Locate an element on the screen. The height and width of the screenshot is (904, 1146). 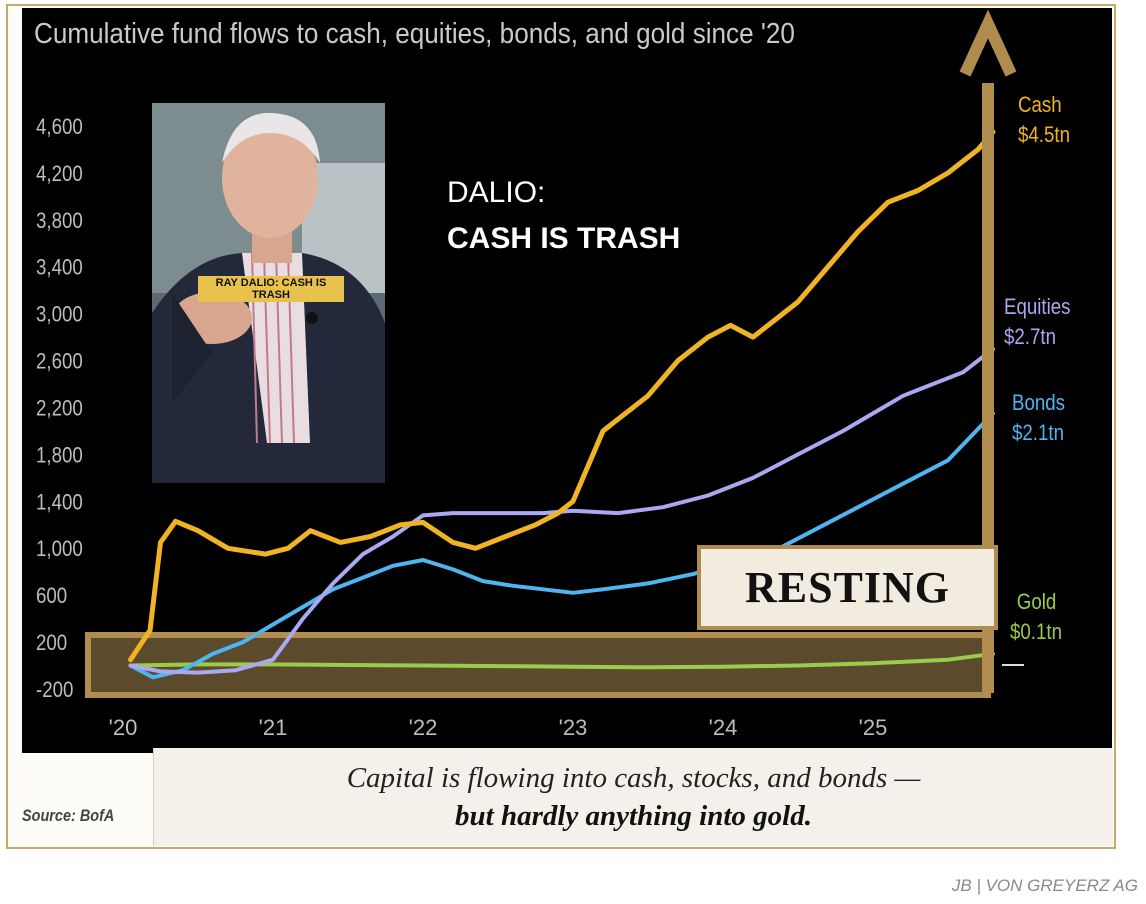
label-cash: Cash $4.5tn is located at coordinates (1044, 120).